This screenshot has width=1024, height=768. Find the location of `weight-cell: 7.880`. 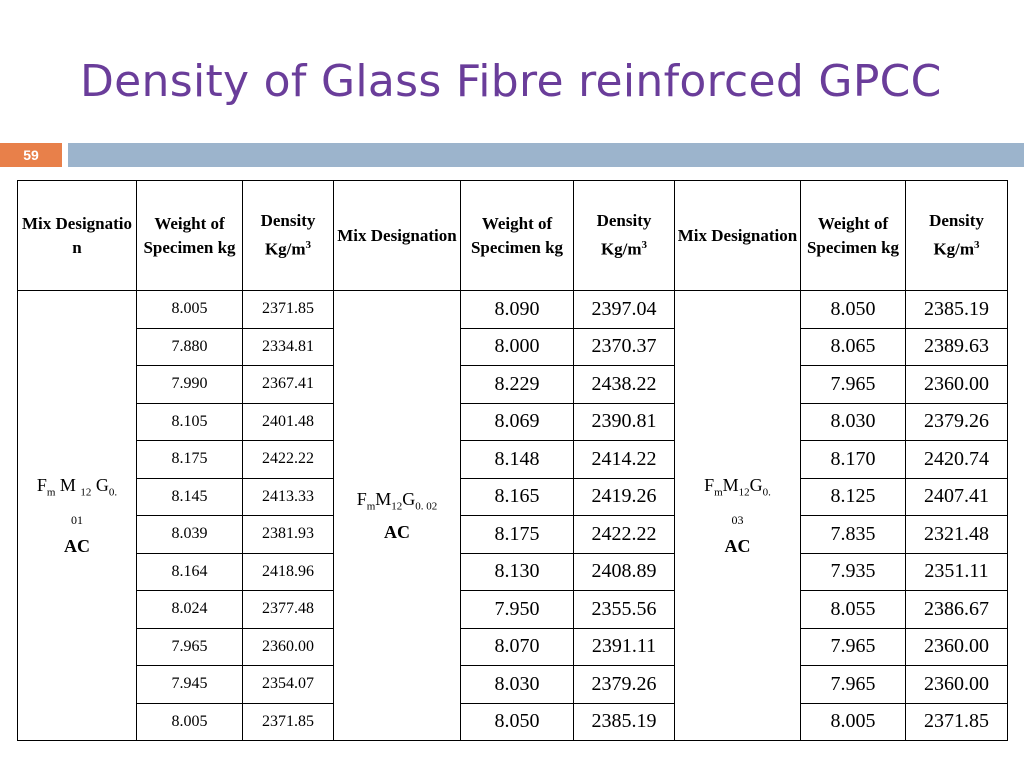

weight-cell: 7.880 is located at coordinates (189, 346).